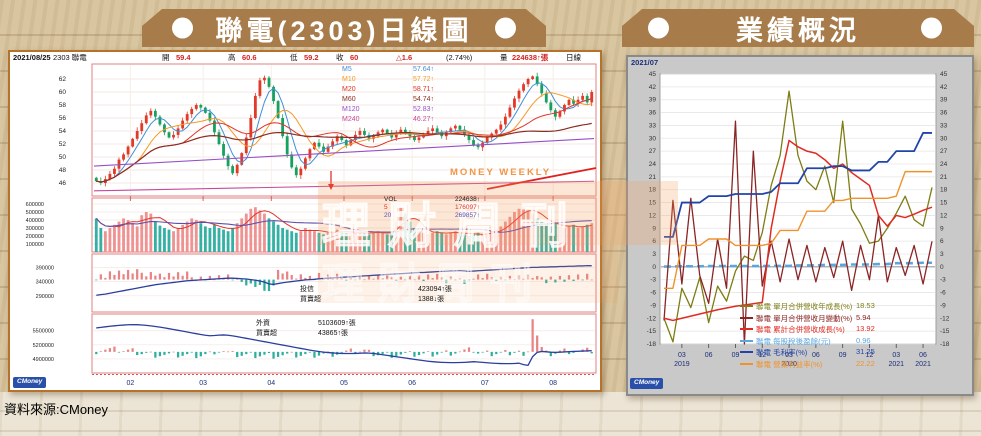 This screenshot has width=981, height=436. Describe the element at coordinates (490, 414) in the screenshot. I see `floor-background` at that location.